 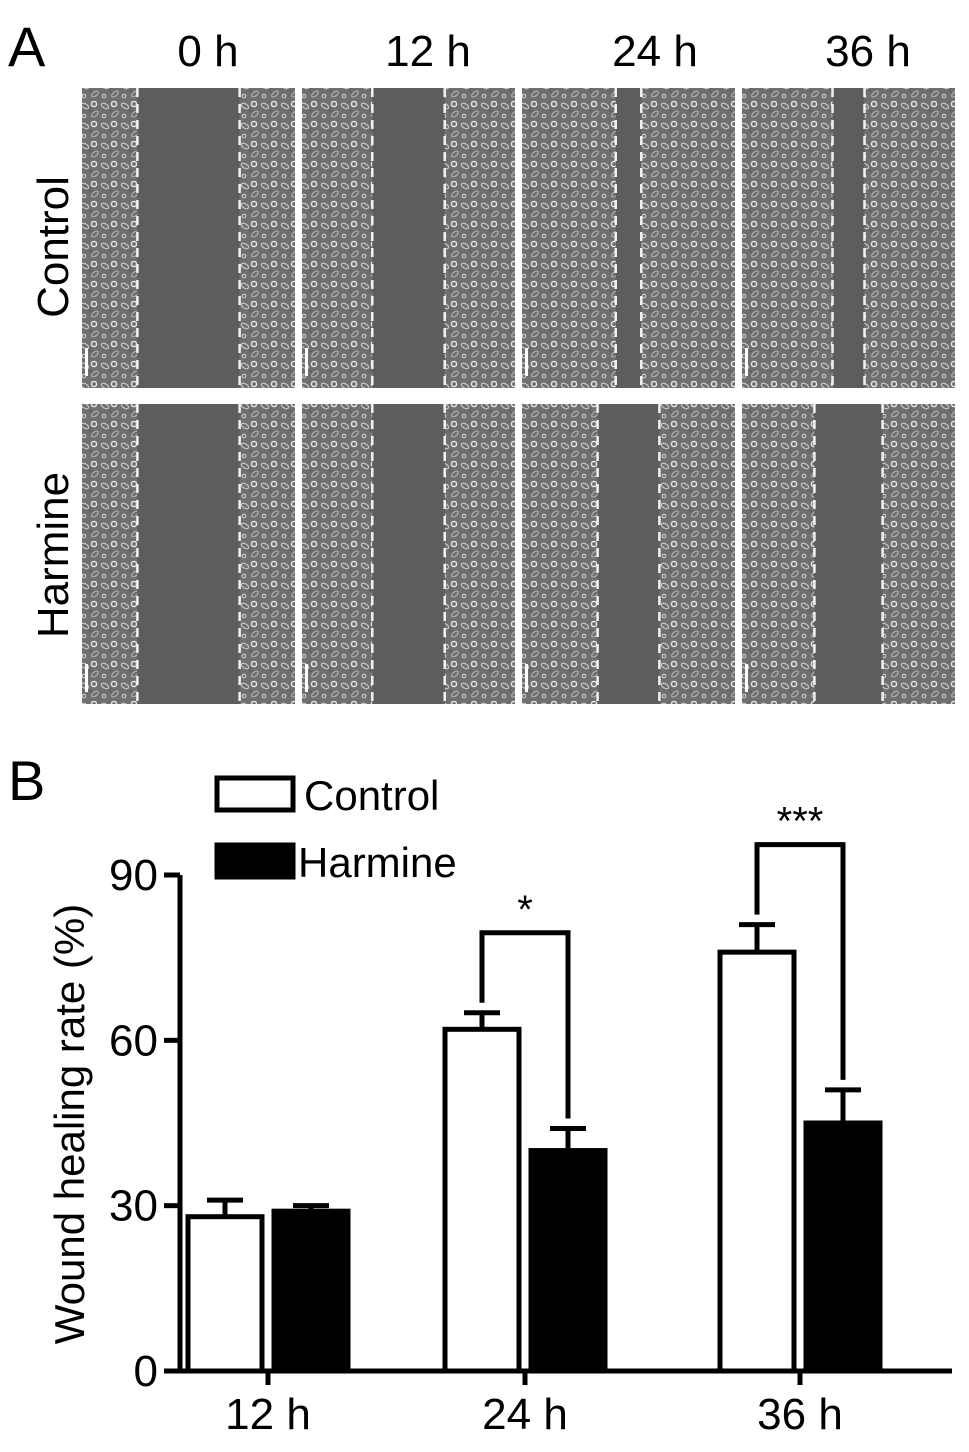 What do you see at coordinates (800, 822) in the screenshot?
I see `significance-label: ***` at bounding box center [800, 822].